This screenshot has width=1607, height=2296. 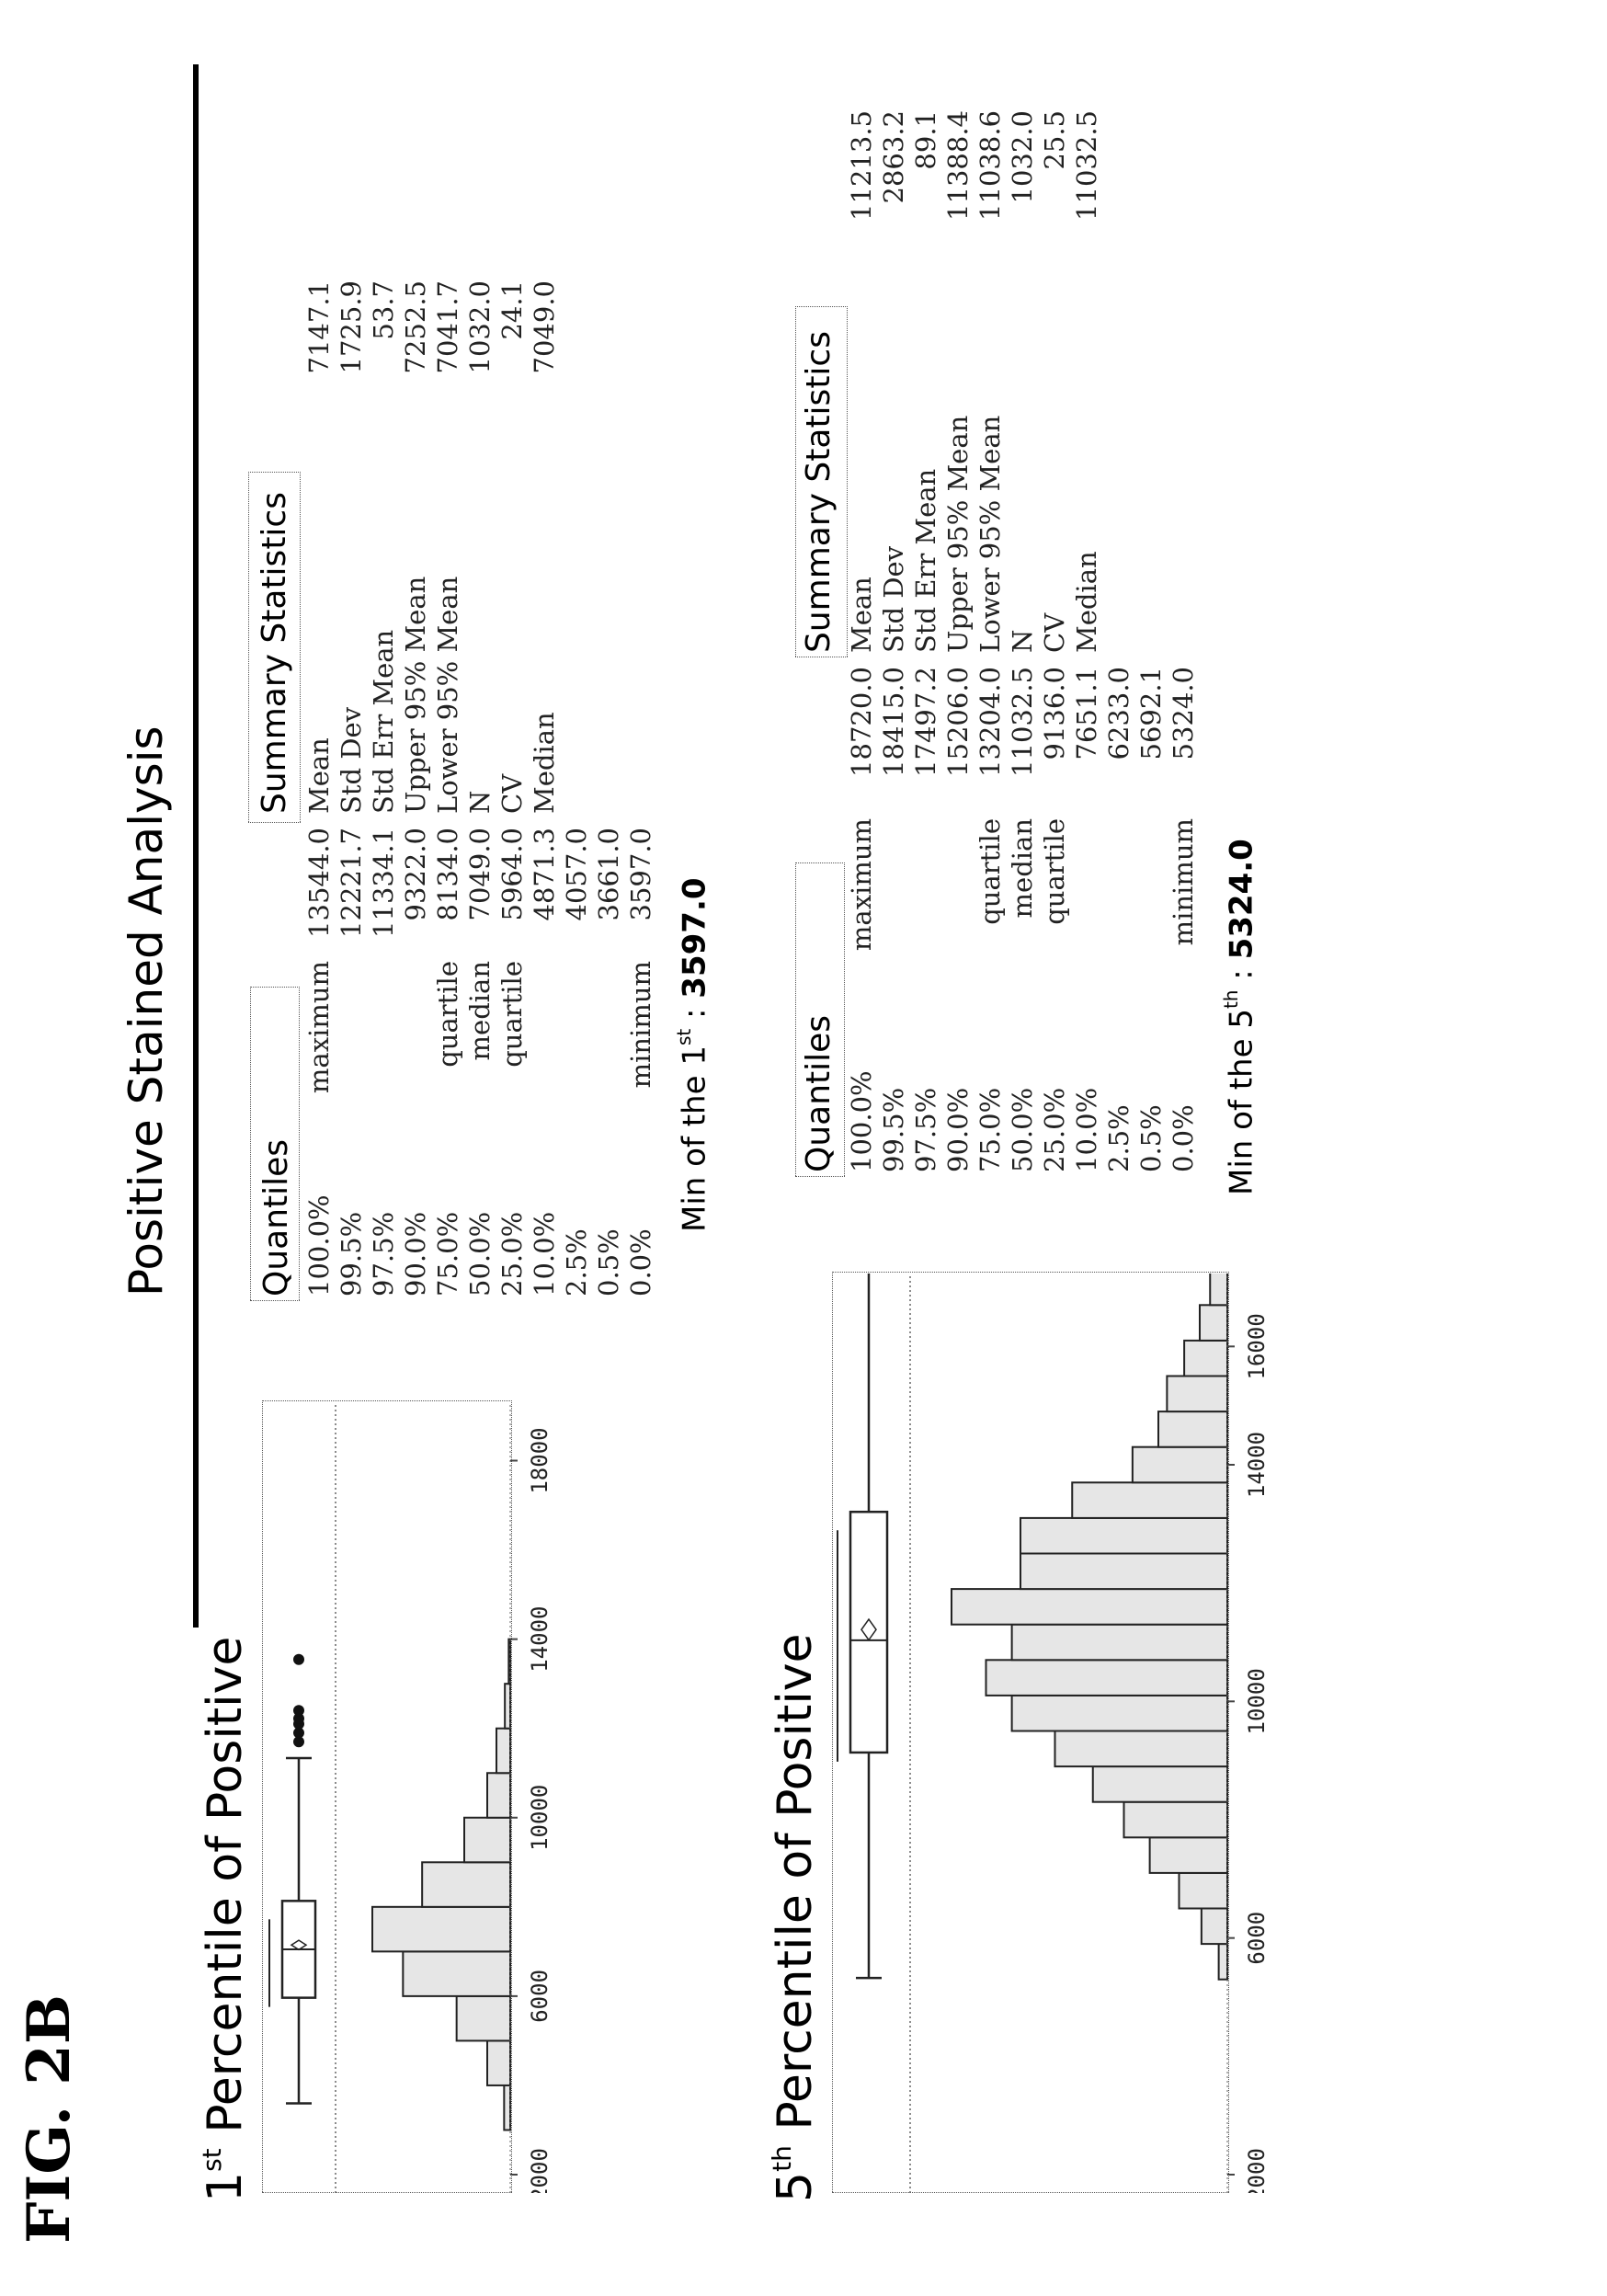 What do you see at coordinates (1257, 1346) in the screenshot?
I see `x-tick-label: 16000` at bounding box center [1257, 1346].